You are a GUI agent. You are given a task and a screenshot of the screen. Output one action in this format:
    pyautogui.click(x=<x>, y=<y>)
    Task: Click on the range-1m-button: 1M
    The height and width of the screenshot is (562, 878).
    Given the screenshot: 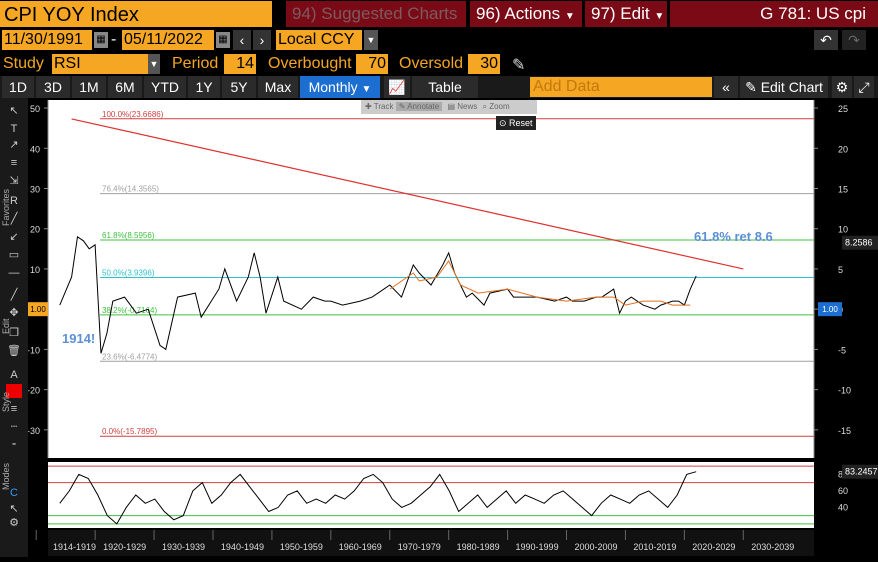 What is the action you would take?
    pyautogui.click(x=89, y=87)
    